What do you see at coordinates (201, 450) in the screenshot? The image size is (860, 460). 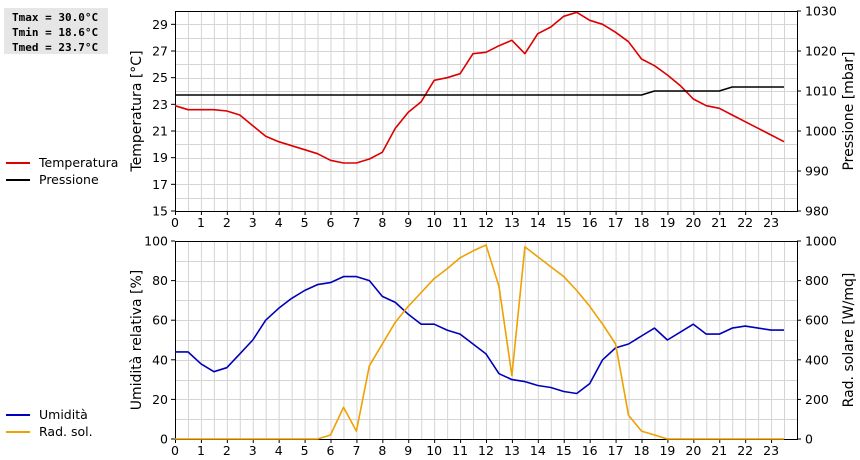 I see `x-tick-label-bottom: 1` at bounding box center [201, 450].